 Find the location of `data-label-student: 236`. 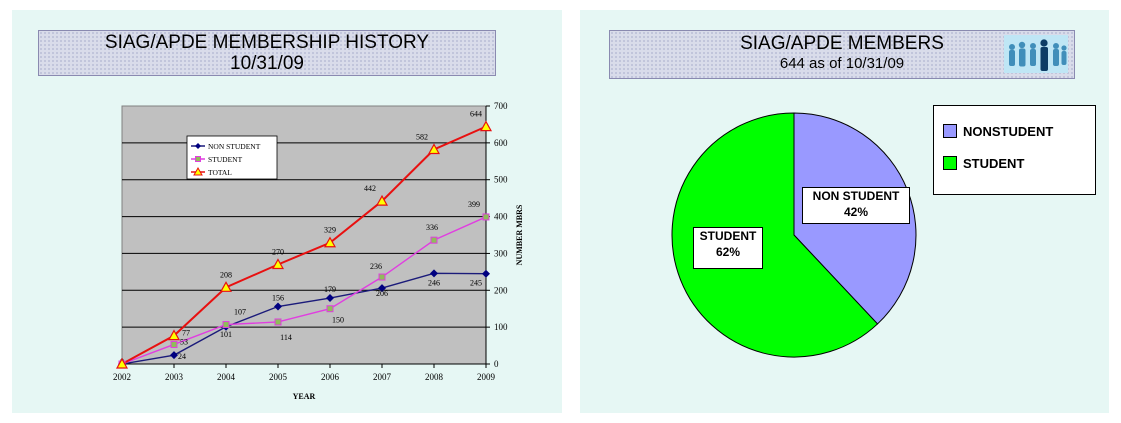

data-label-student: 236 is located at coordinates (376, 266).